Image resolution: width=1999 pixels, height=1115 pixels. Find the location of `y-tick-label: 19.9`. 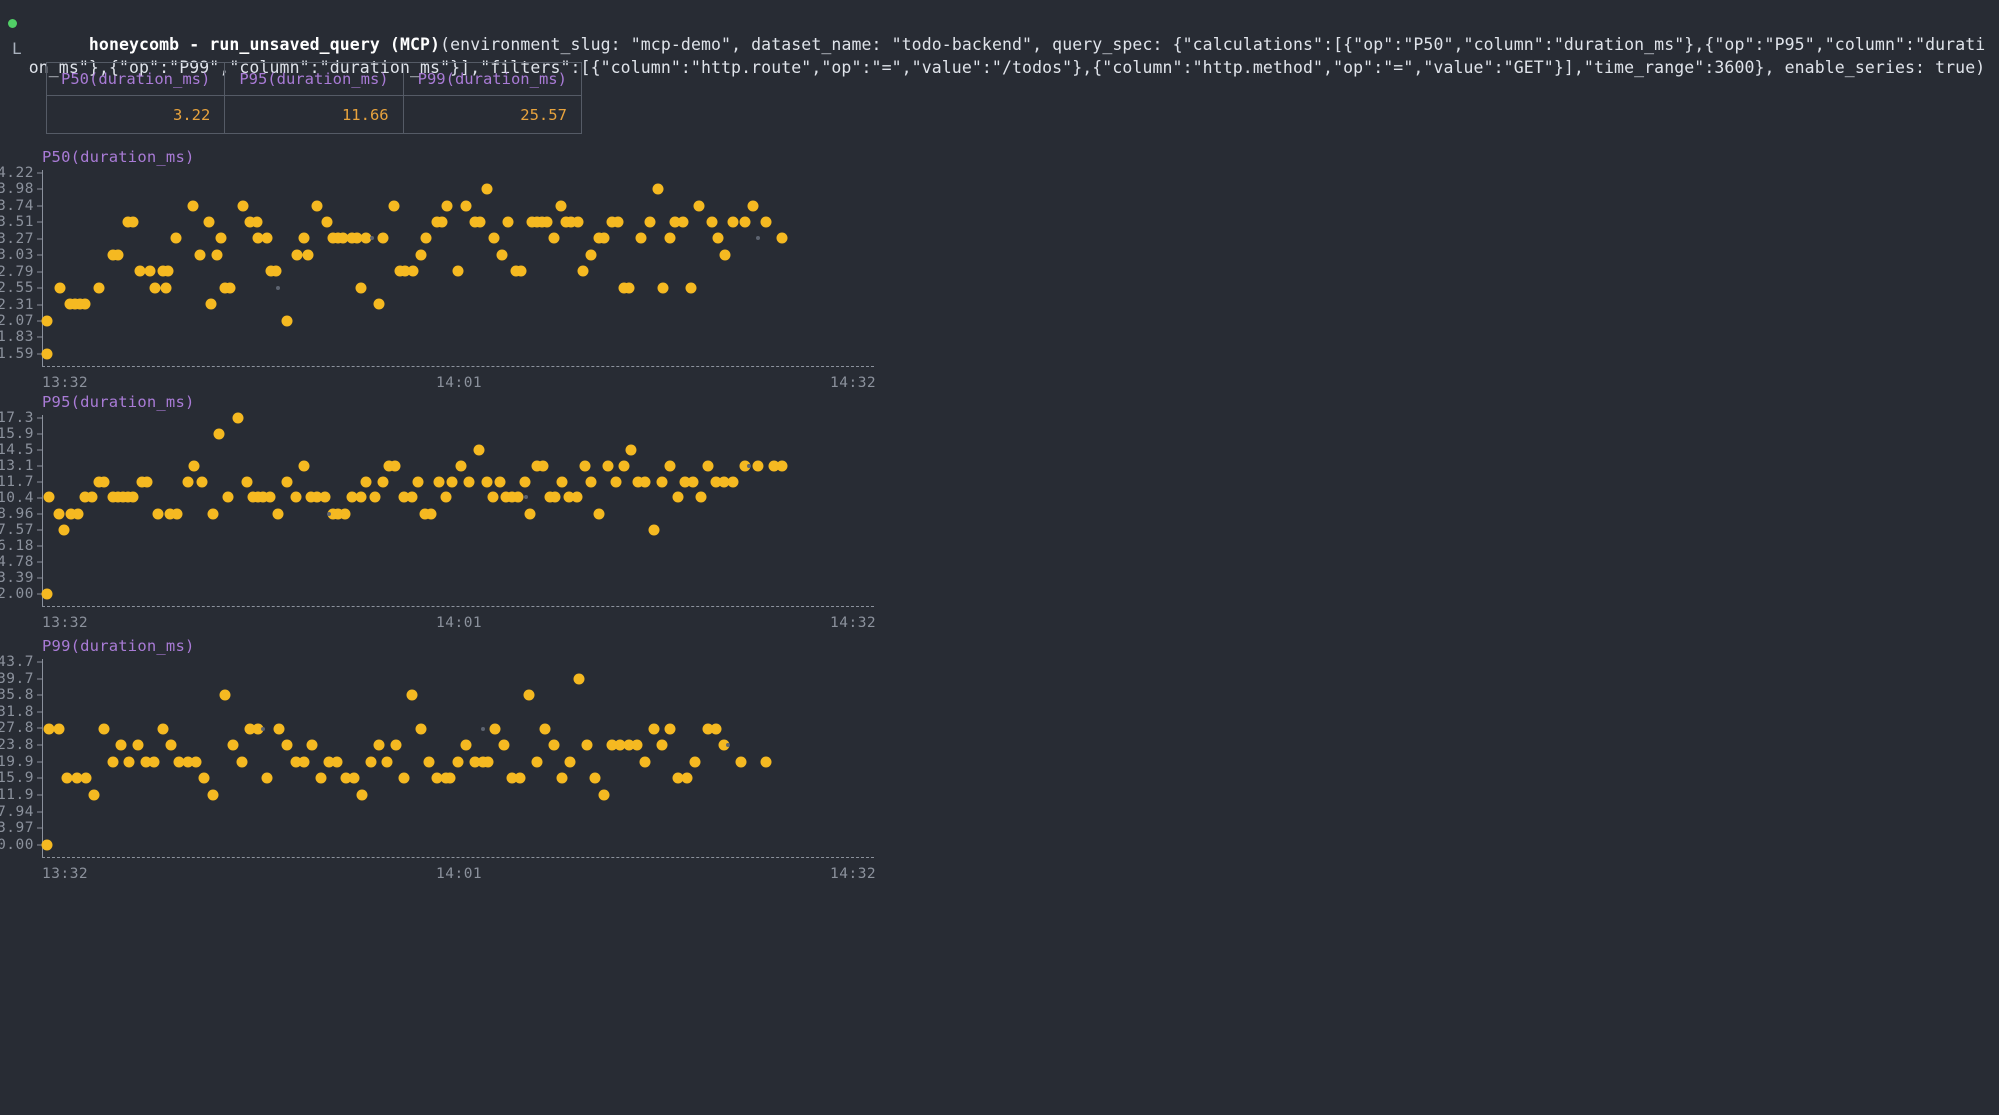

y-tick-label: 19.9 is located at coordinates (17, 761).